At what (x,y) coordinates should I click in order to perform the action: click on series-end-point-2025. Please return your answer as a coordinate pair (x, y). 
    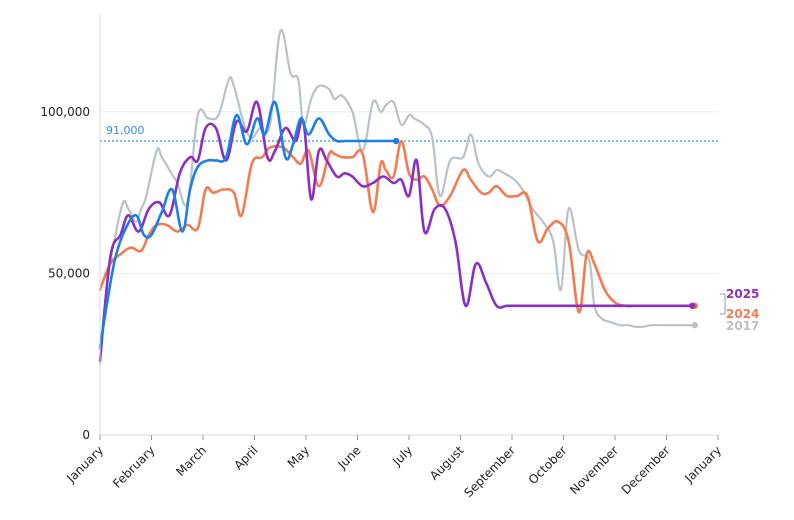
    Looking at the image, I should click on (692, 305).